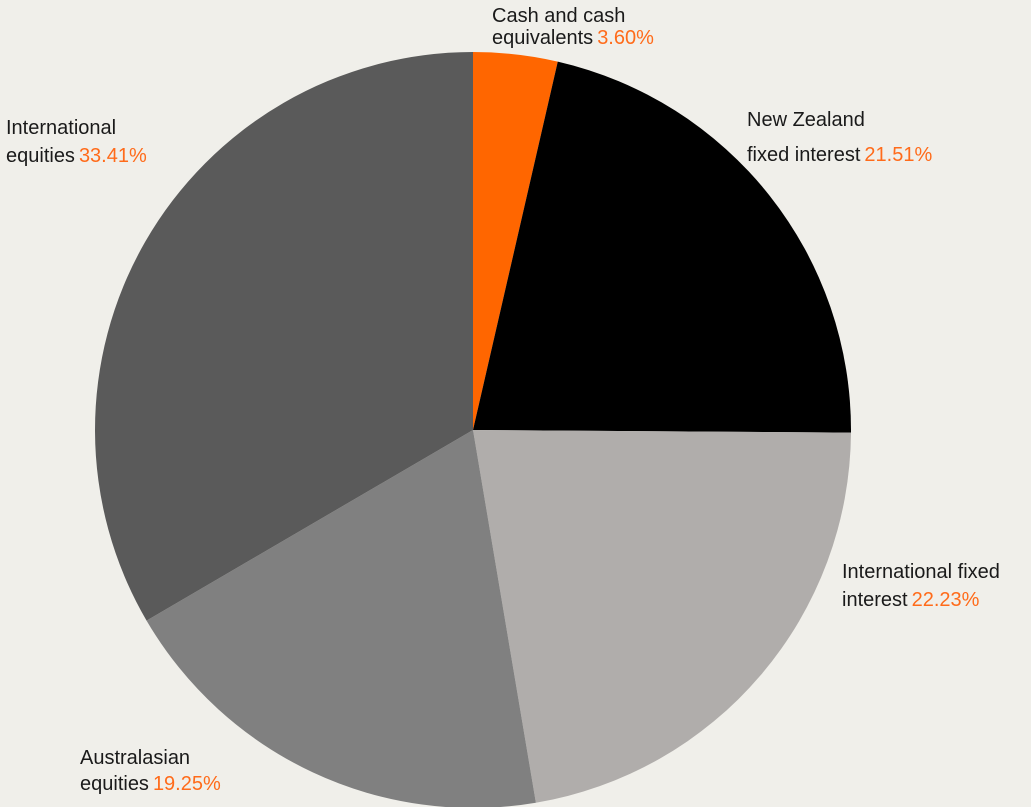 Image resolution: width=1031 pixels, height=807 pixels. Describe the element at coordinates (559, 16) in the screenshot. I see `label-cash-line1: Cash and cash` at that location.